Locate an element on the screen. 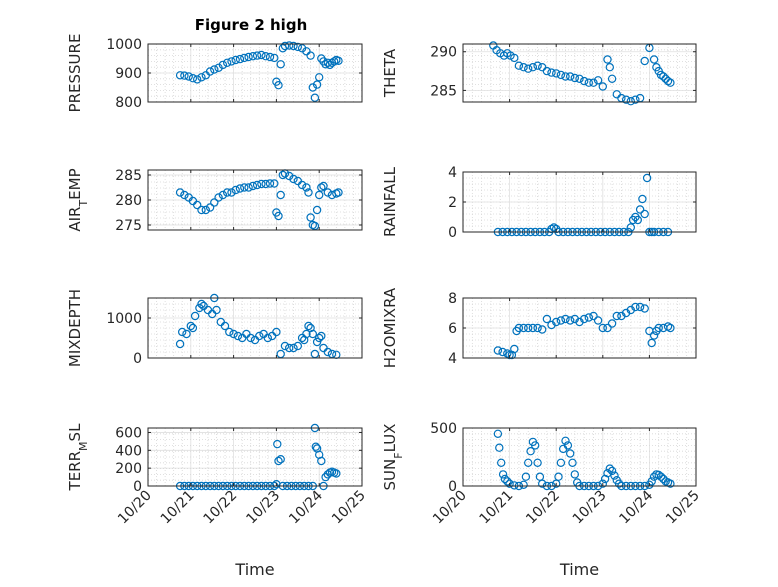 This screenshot has width=778, height=587. plot-area is located at coordinates (579, 73).